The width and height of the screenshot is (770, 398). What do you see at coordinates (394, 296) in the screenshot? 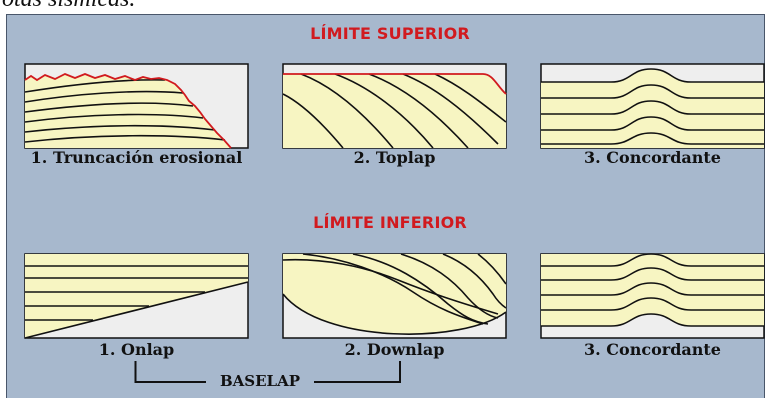
I see `downlap-diagram` at bounding box center [394, 296].